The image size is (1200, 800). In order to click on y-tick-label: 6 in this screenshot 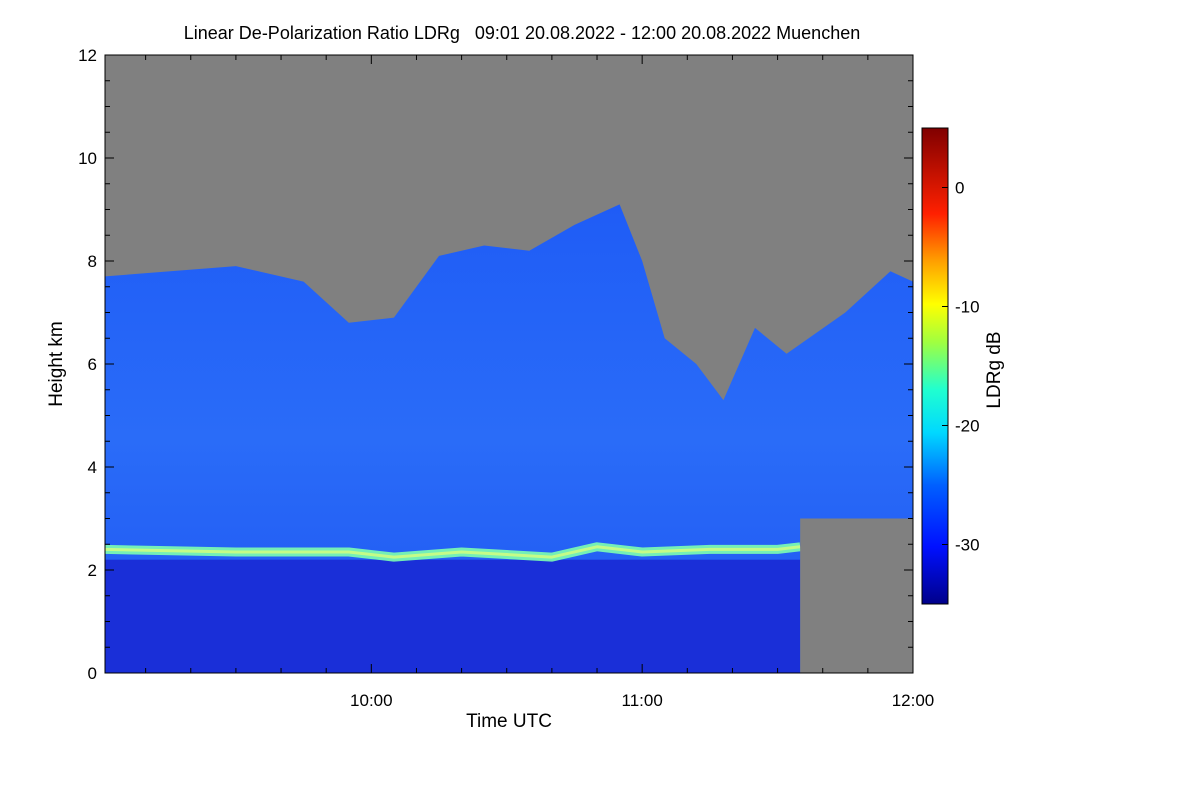, I will do `click(92, 364)`.